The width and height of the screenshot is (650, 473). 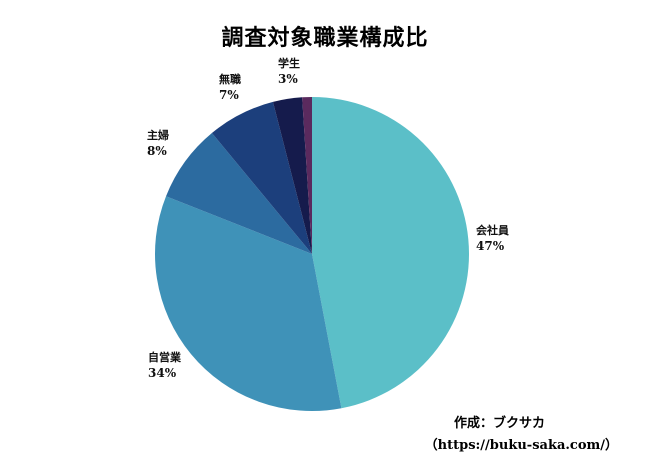 I want to click on slice-percent-0: 47%, so click(x=490, y=246).